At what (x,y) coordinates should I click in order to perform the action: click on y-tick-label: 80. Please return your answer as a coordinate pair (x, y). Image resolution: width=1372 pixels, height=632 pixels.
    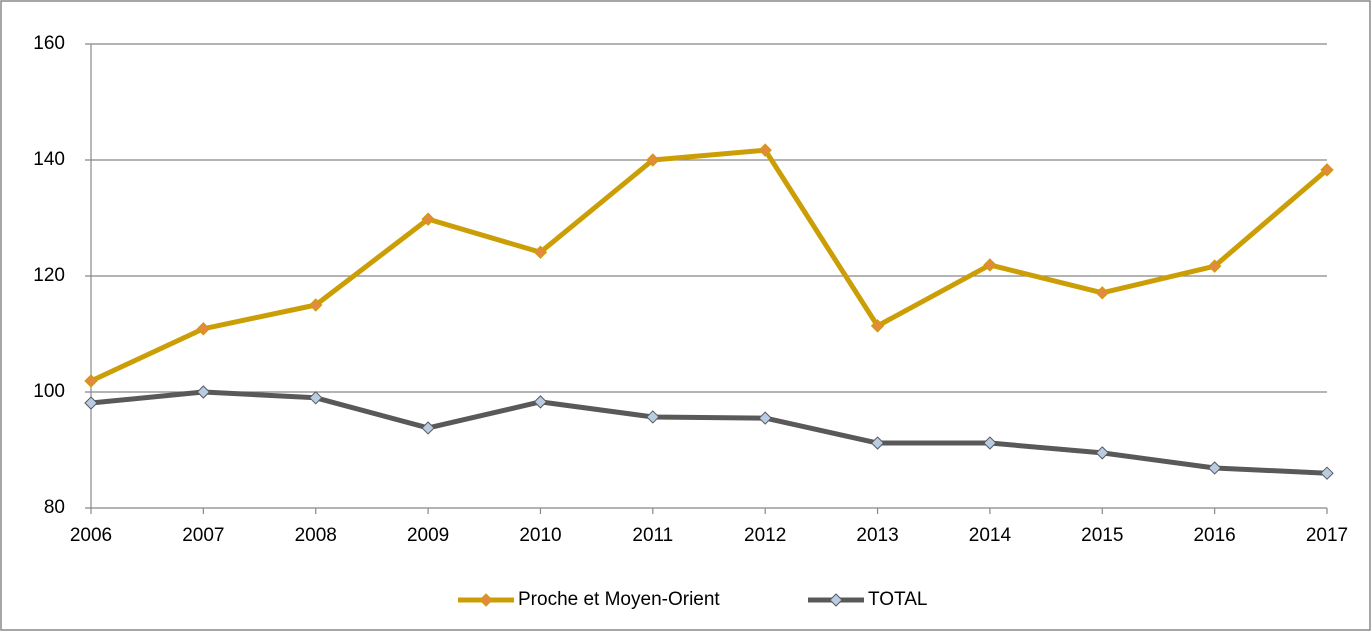
    Looking at the image, I should click on (54, 507).